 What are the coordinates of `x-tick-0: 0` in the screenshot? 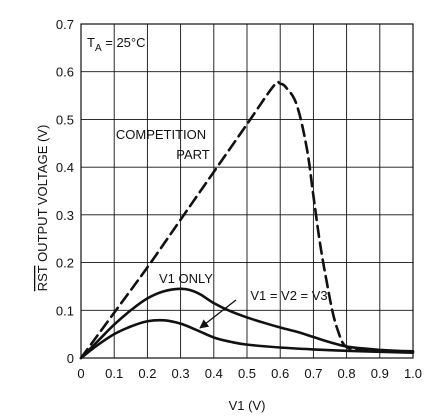 It's located at (80, 373).